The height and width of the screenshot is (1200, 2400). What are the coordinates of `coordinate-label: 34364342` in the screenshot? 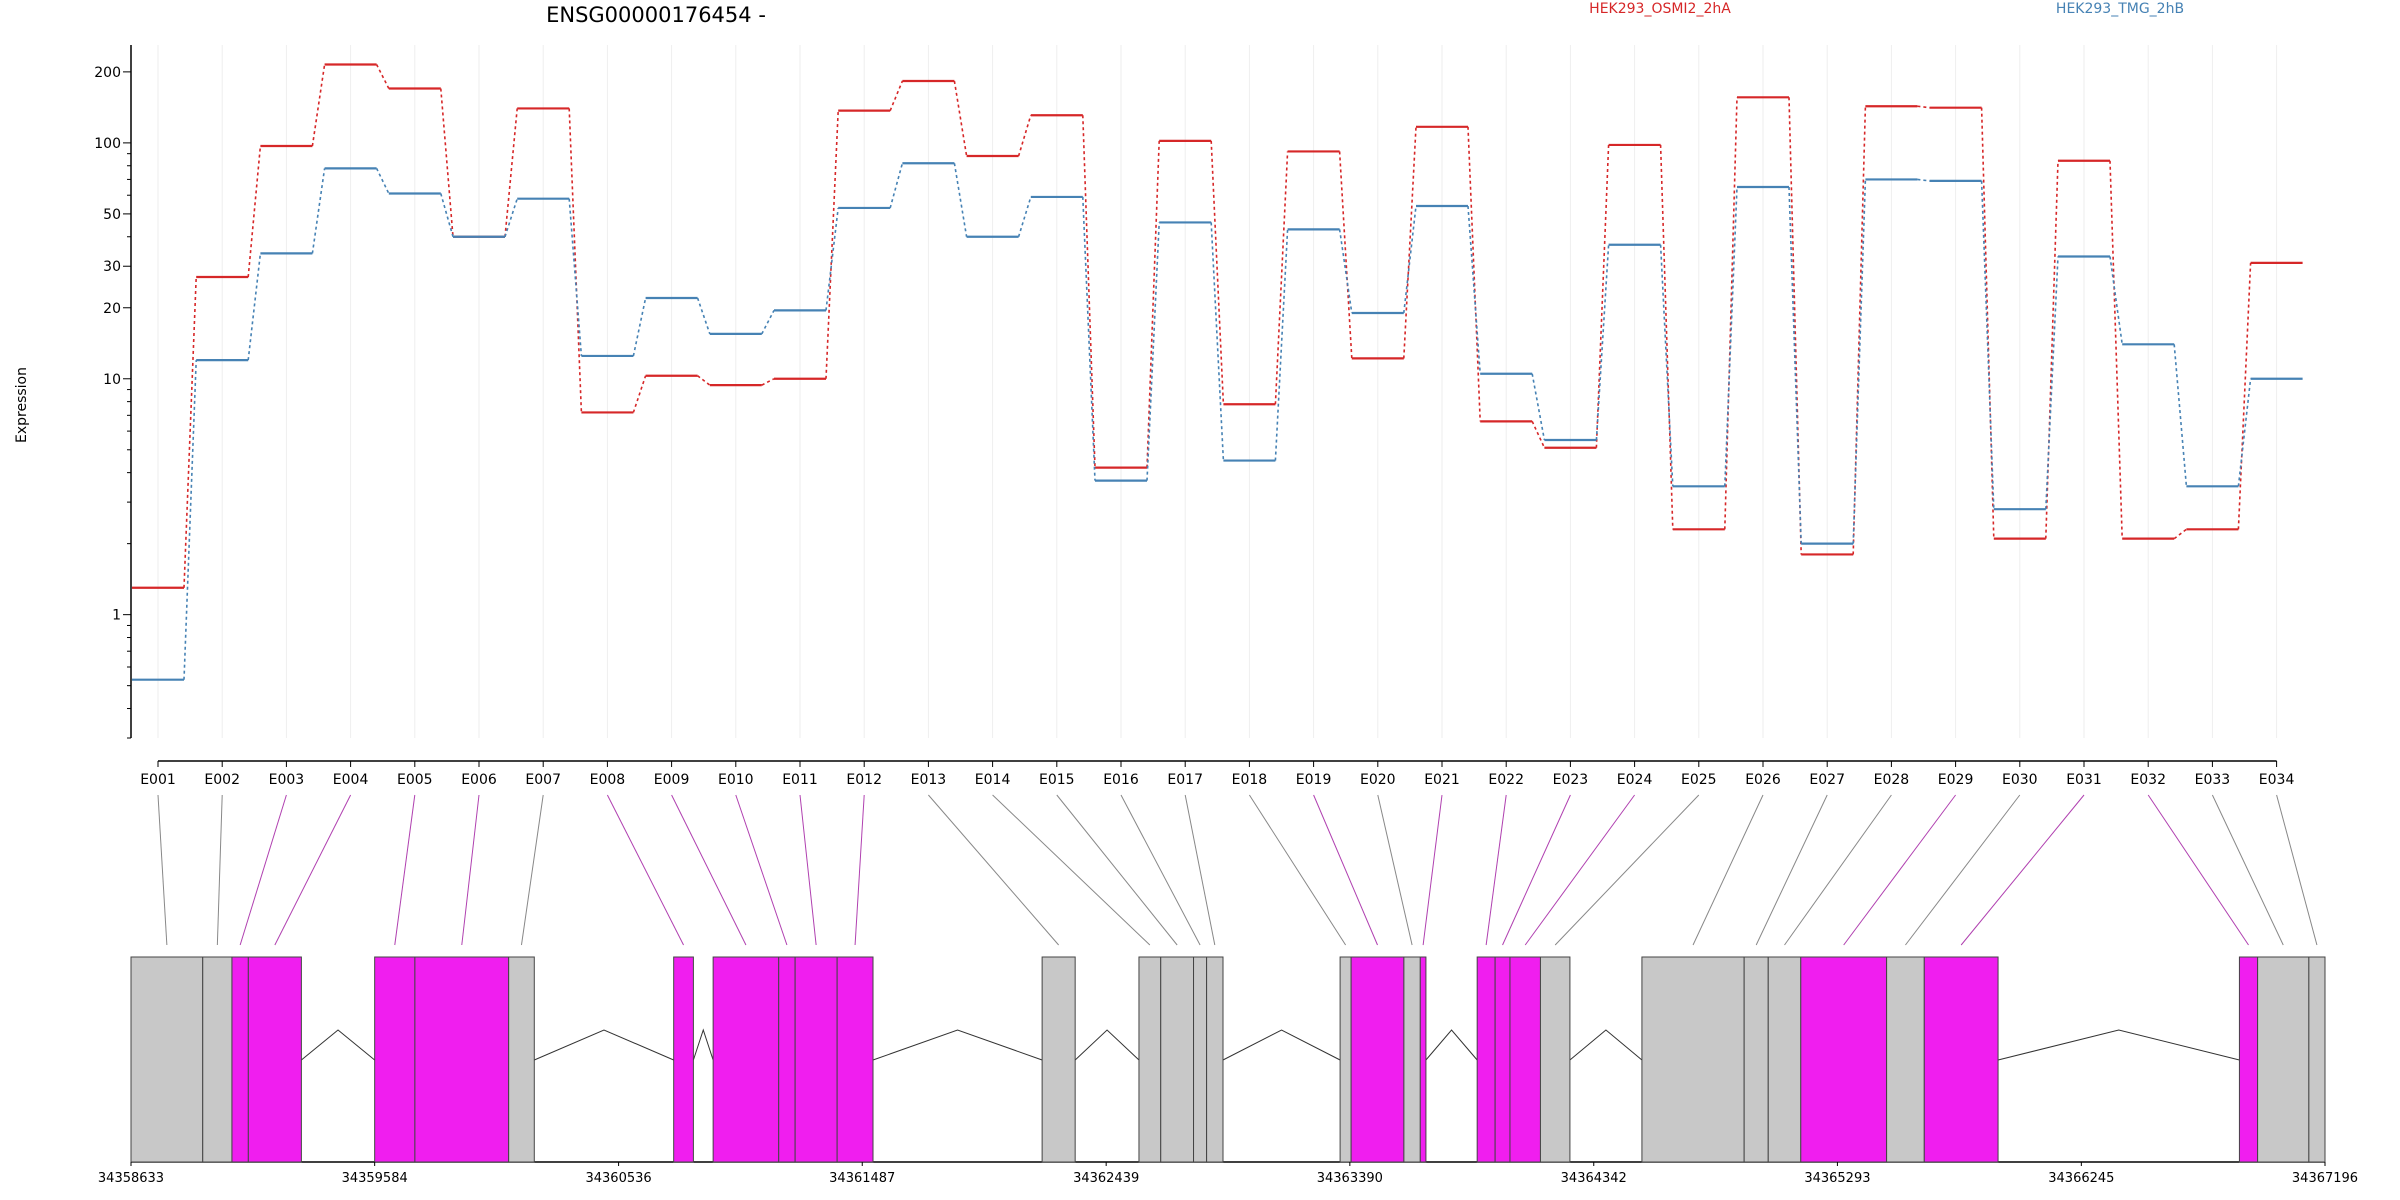 It's located at (1594, 1178).